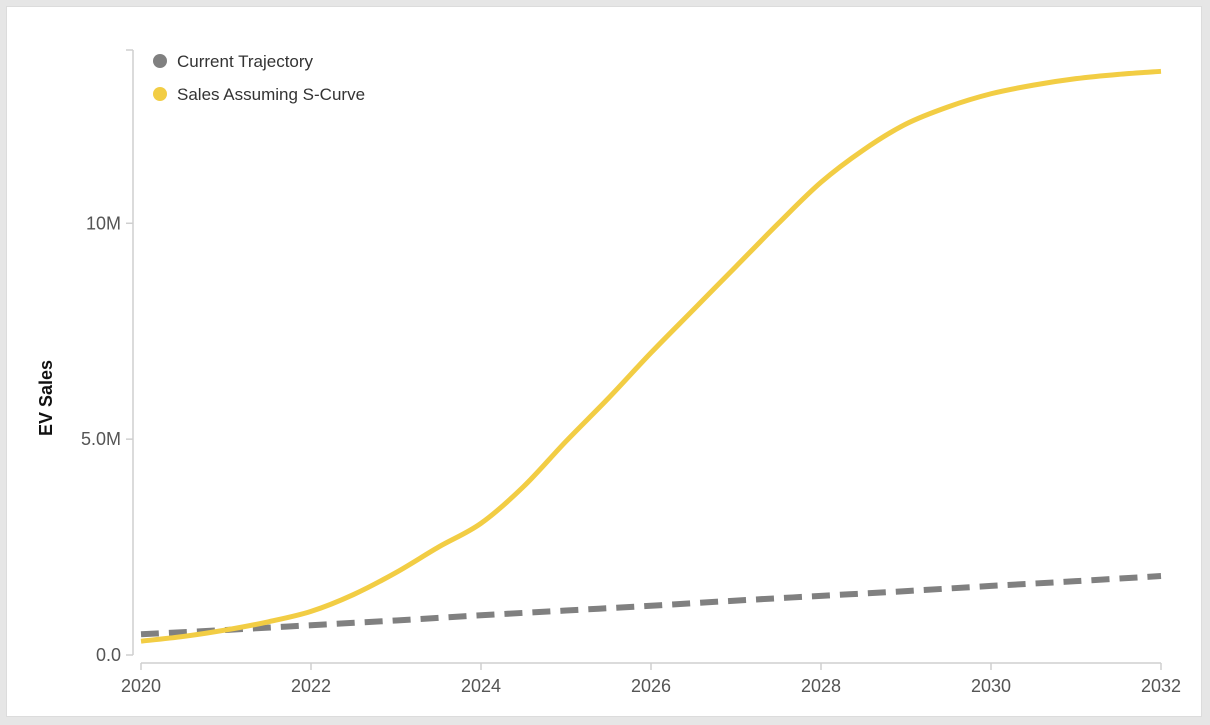 This screenshot has height=725, width=1210. Describe the element at coordinates (46, 398) in the screenshot. I see `y-axis-title: EV Sales` at that location.